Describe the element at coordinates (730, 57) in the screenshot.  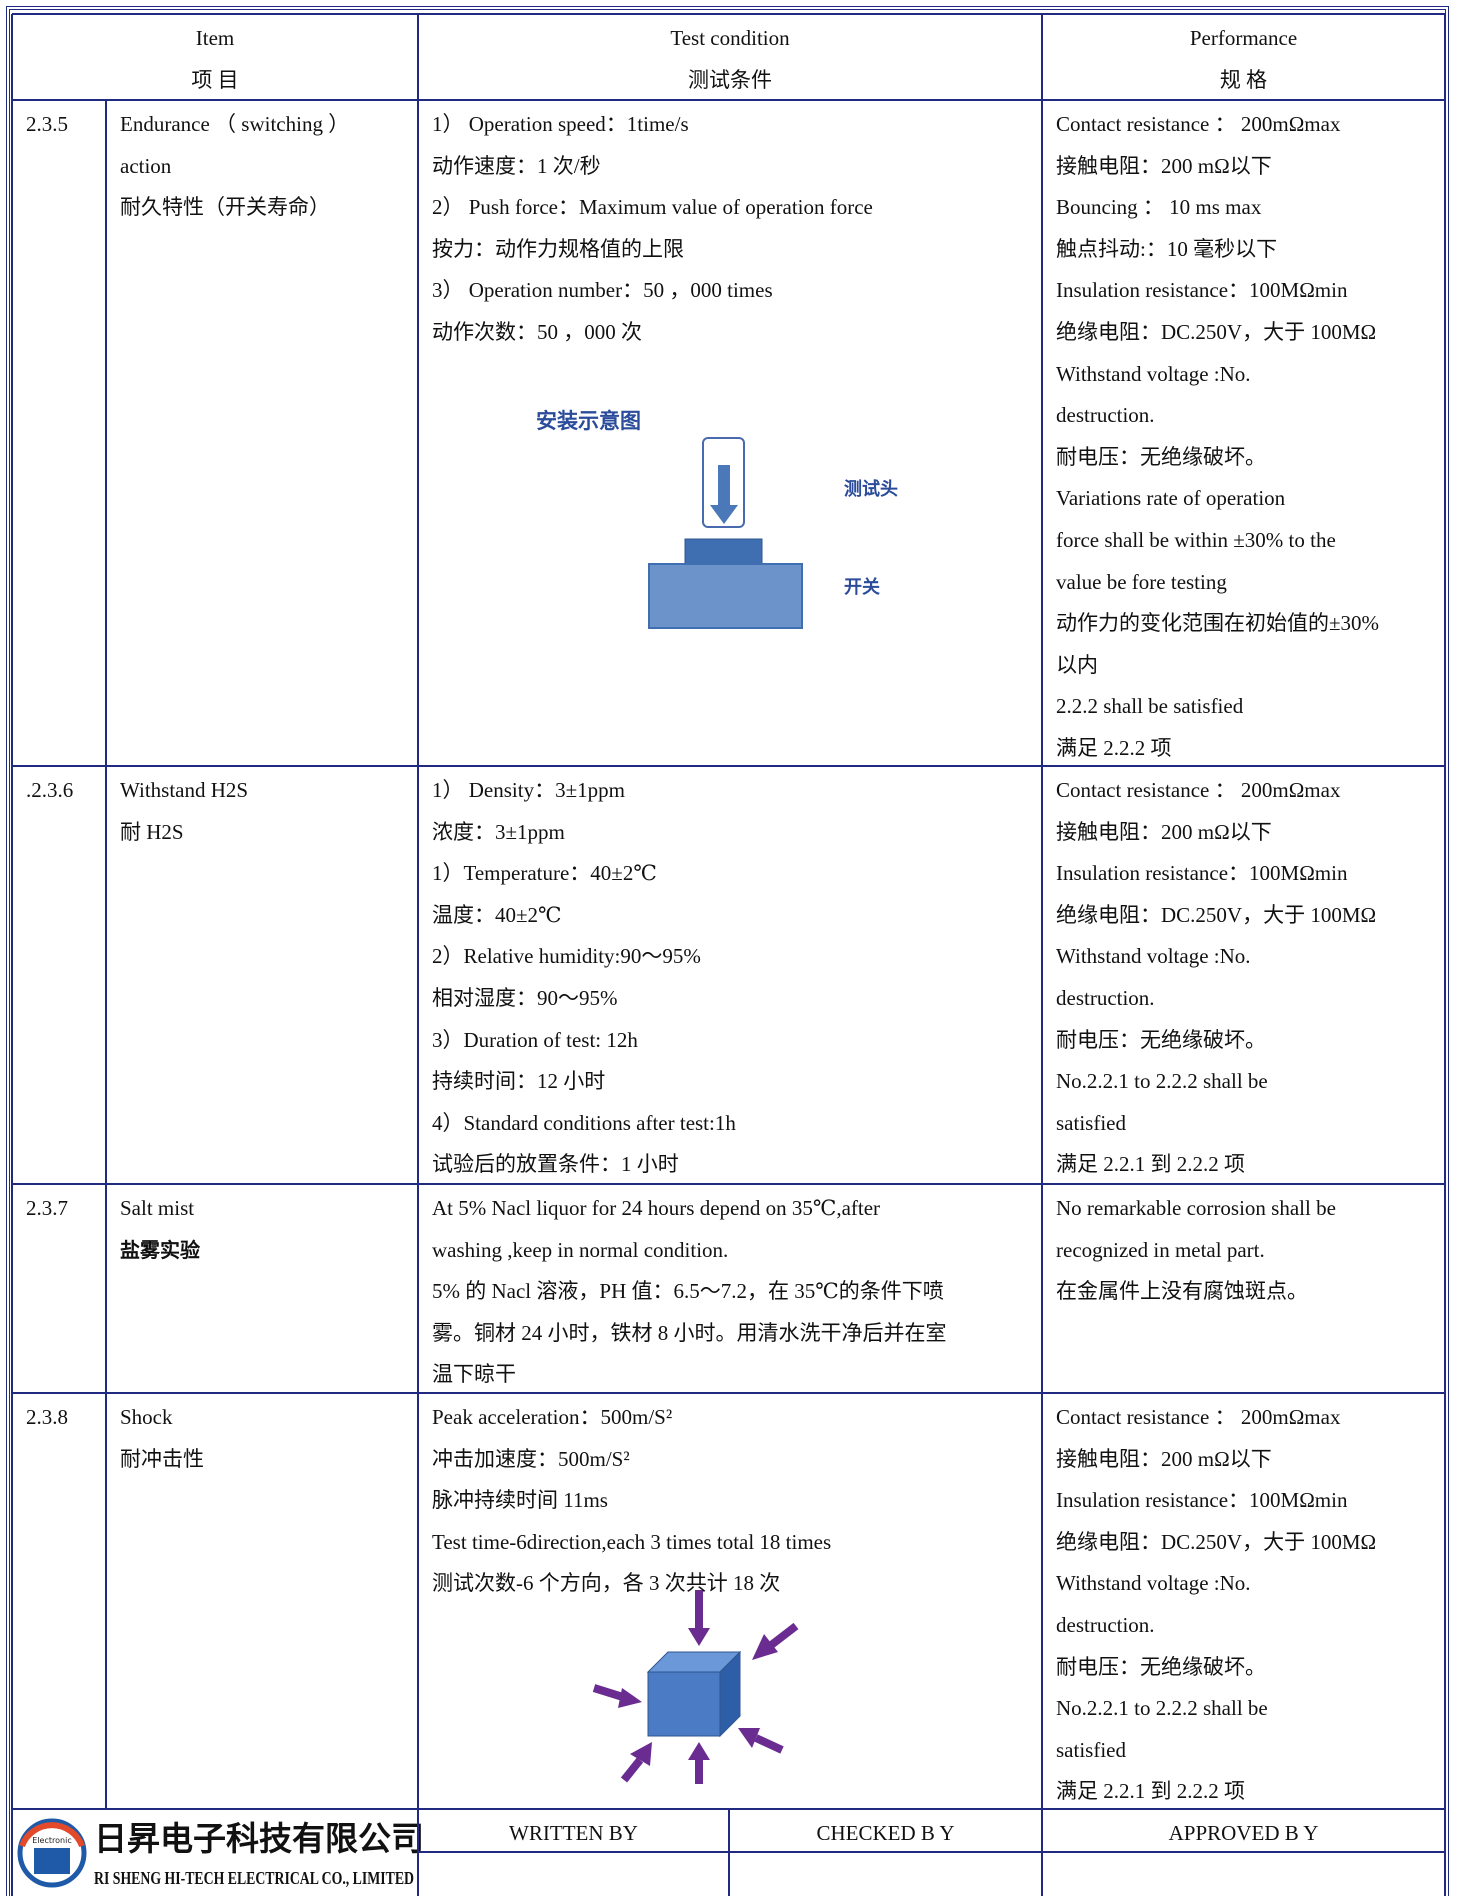
I see `header-cell: Test condition 测试条件` at that location.